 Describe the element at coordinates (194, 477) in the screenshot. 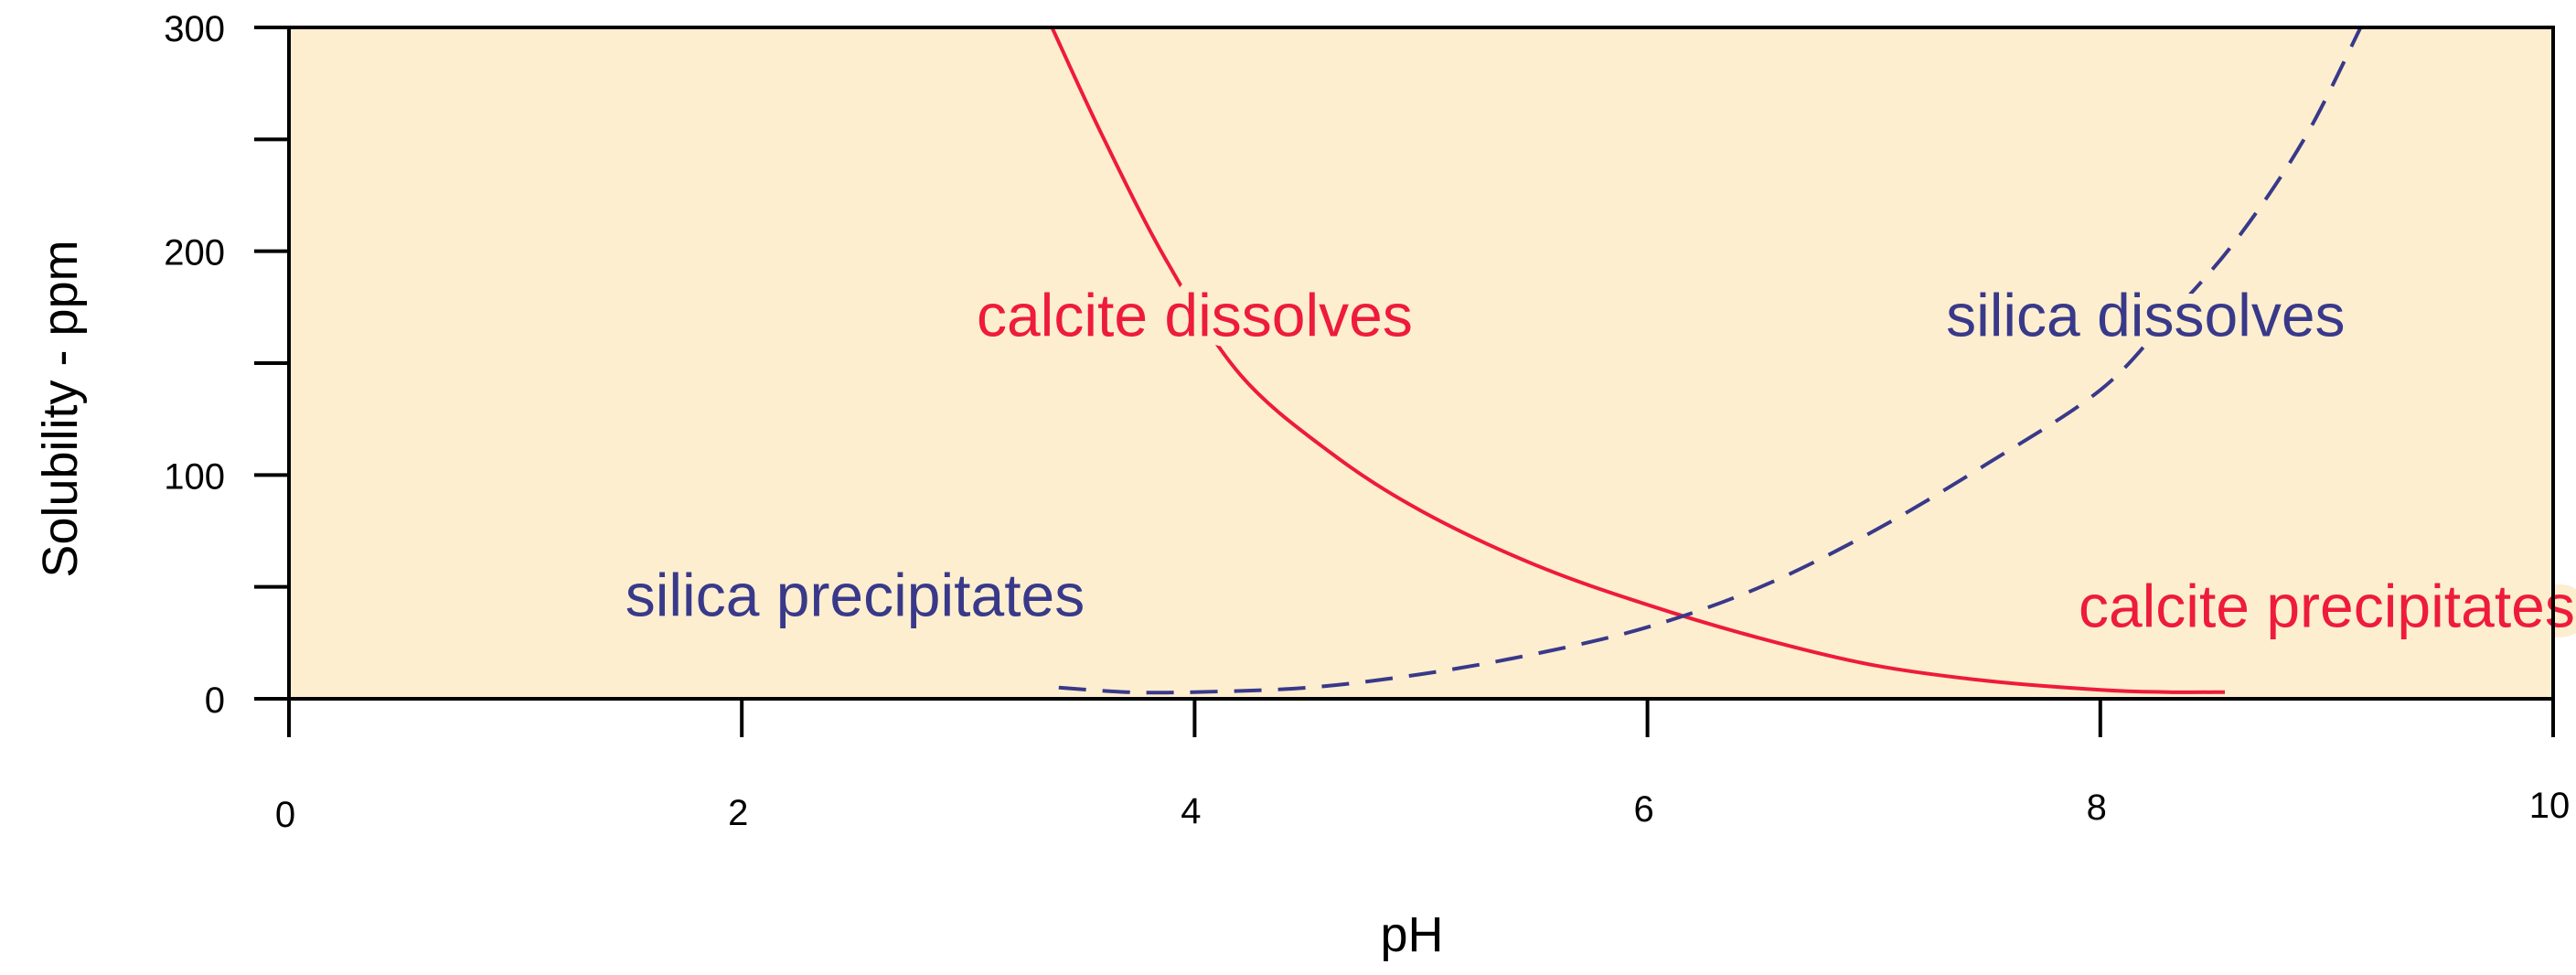

I see `y-tick-label: 100` at that location.